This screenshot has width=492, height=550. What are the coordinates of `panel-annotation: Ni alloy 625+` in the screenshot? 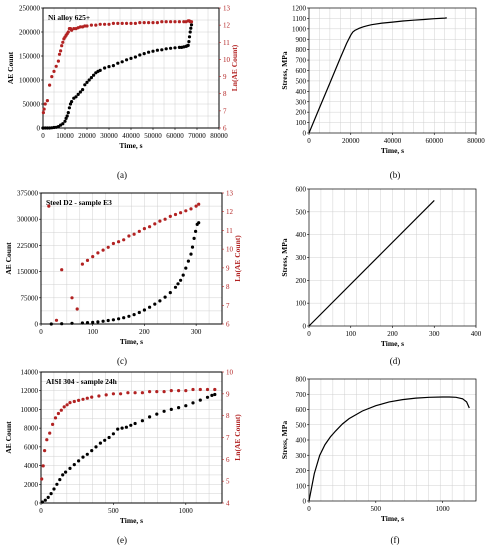 It's located at (69, 17).